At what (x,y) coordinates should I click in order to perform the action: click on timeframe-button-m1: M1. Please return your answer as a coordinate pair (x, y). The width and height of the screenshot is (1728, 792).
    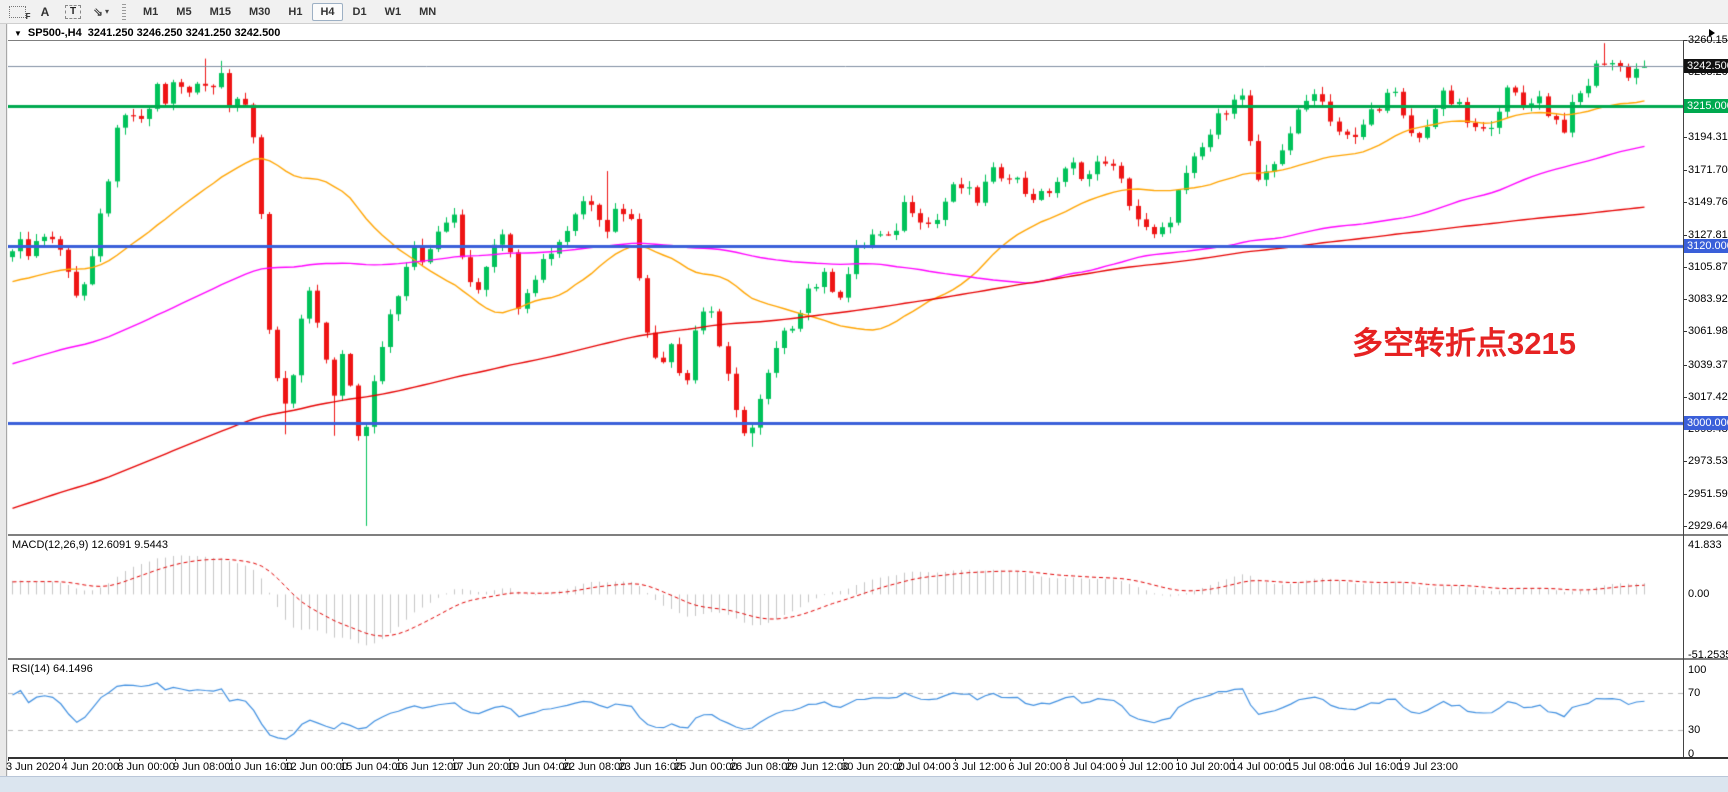
    Looking at the image, I should click on (151, 11).